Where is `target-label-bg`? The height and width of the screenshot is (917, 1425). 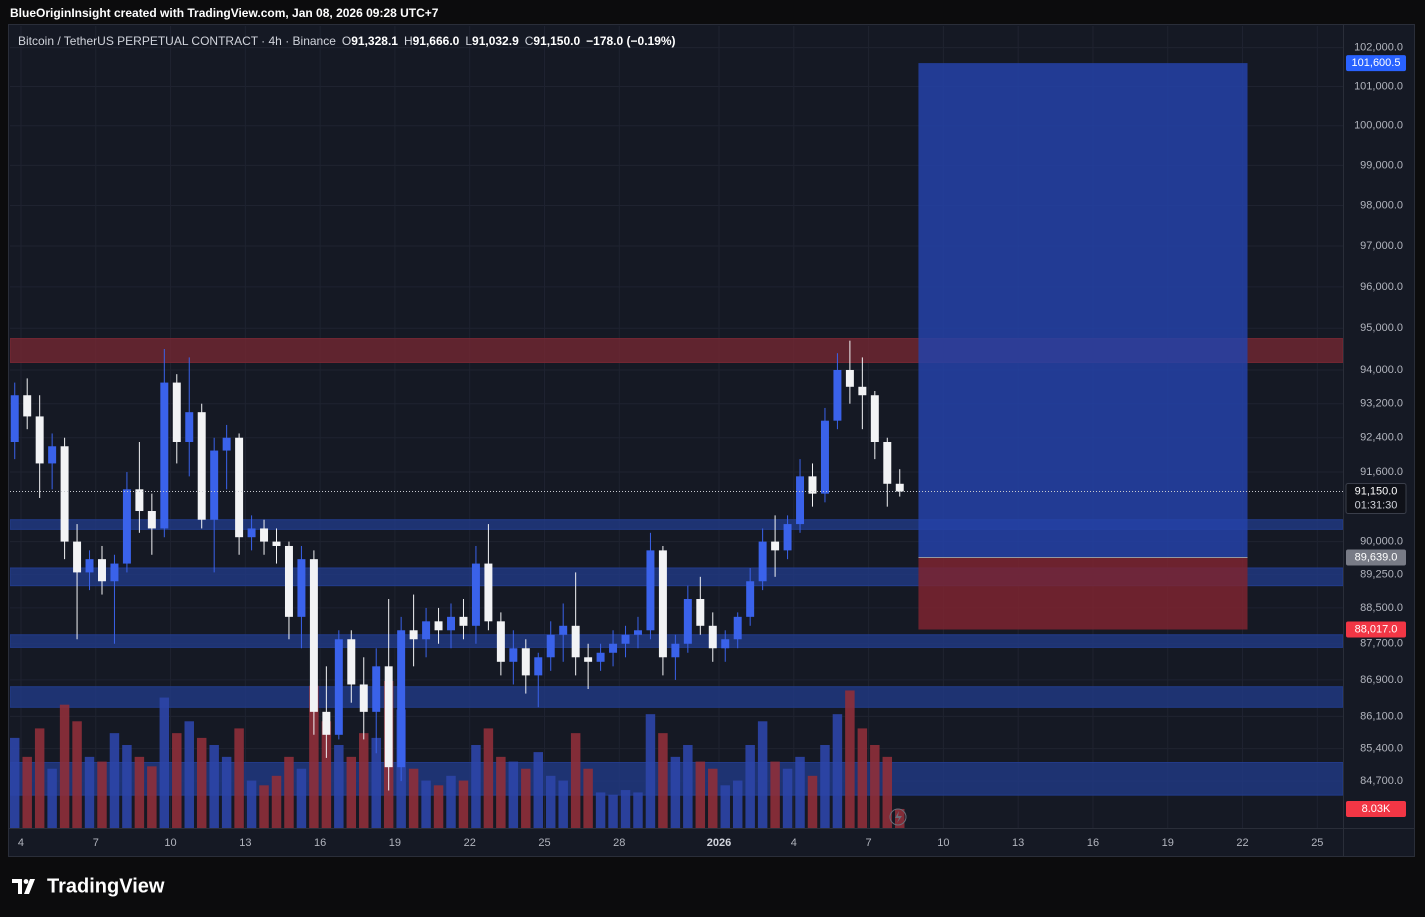
target-label-bg is located at coordinates (1376, 63).